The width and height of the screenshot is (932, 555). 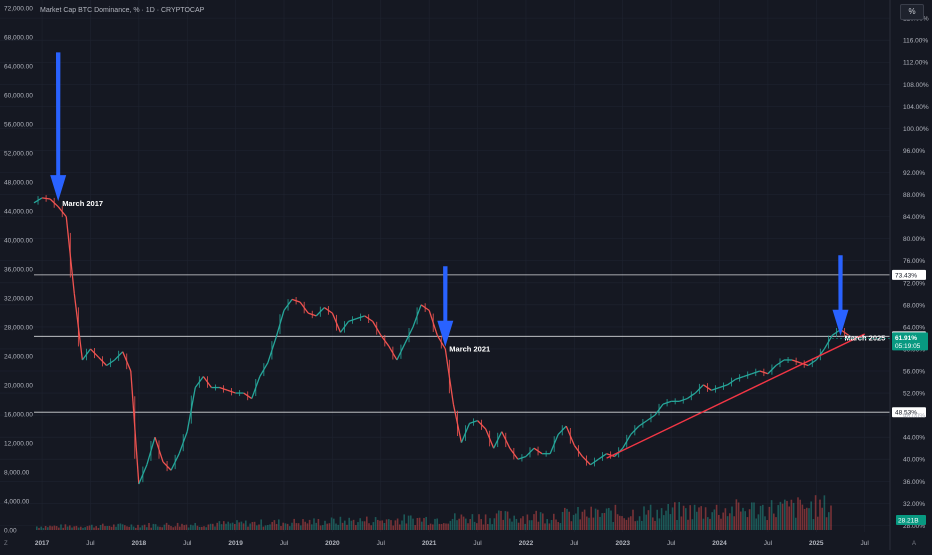 I want to click on left-axis-tick-label: 52,000.00, so click(x=18, y=154).